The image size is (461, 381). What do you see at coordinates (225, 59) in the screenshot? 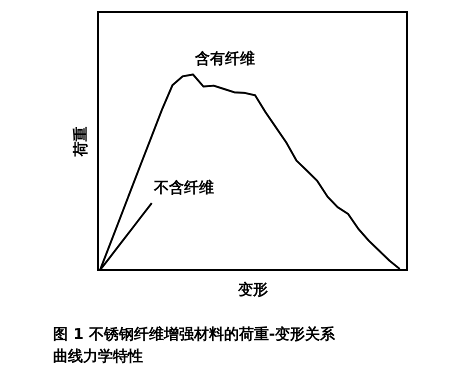
I see `series-label: 含有纤维` at bounding box center [225, 59].